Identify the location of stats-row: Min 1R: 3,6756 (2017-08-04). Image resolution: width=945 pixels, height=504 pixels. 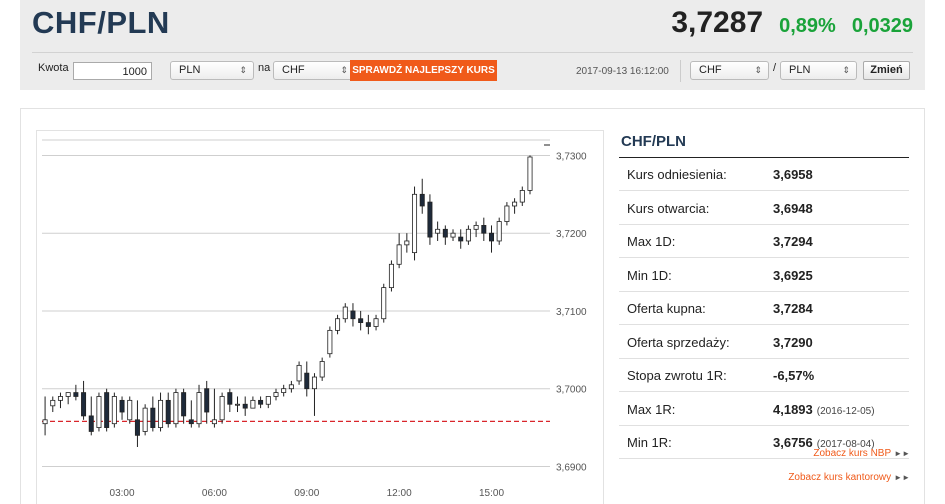
(764, 442).